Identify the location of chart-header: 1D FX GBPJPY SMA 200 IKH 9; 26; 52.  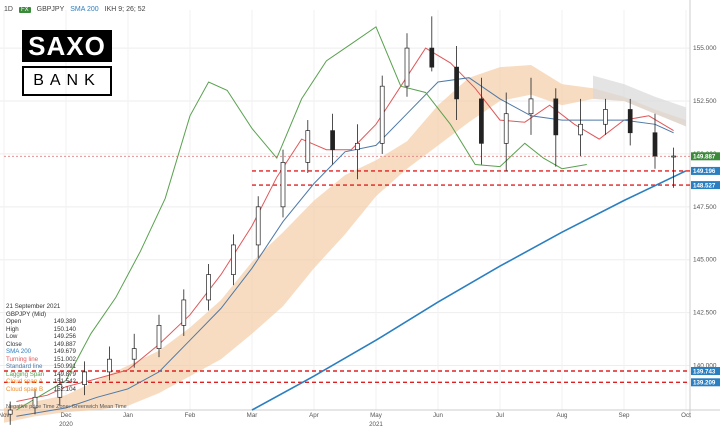
(75, 9).